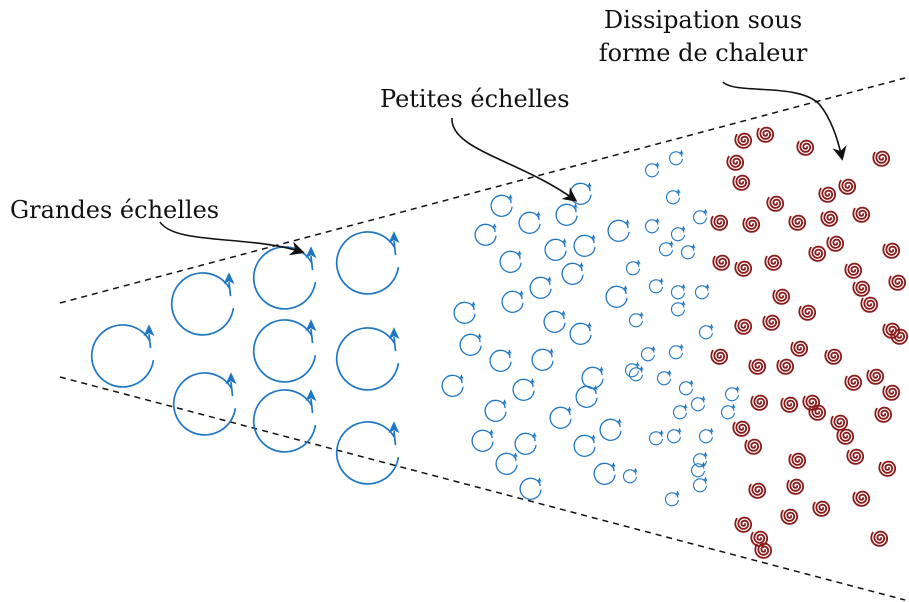 This screenshot has width=909, height=602. What do you see at coordinates (681, 328) in the screenshot?
I see `small-eddies-group` at bounding box center [681, 328].